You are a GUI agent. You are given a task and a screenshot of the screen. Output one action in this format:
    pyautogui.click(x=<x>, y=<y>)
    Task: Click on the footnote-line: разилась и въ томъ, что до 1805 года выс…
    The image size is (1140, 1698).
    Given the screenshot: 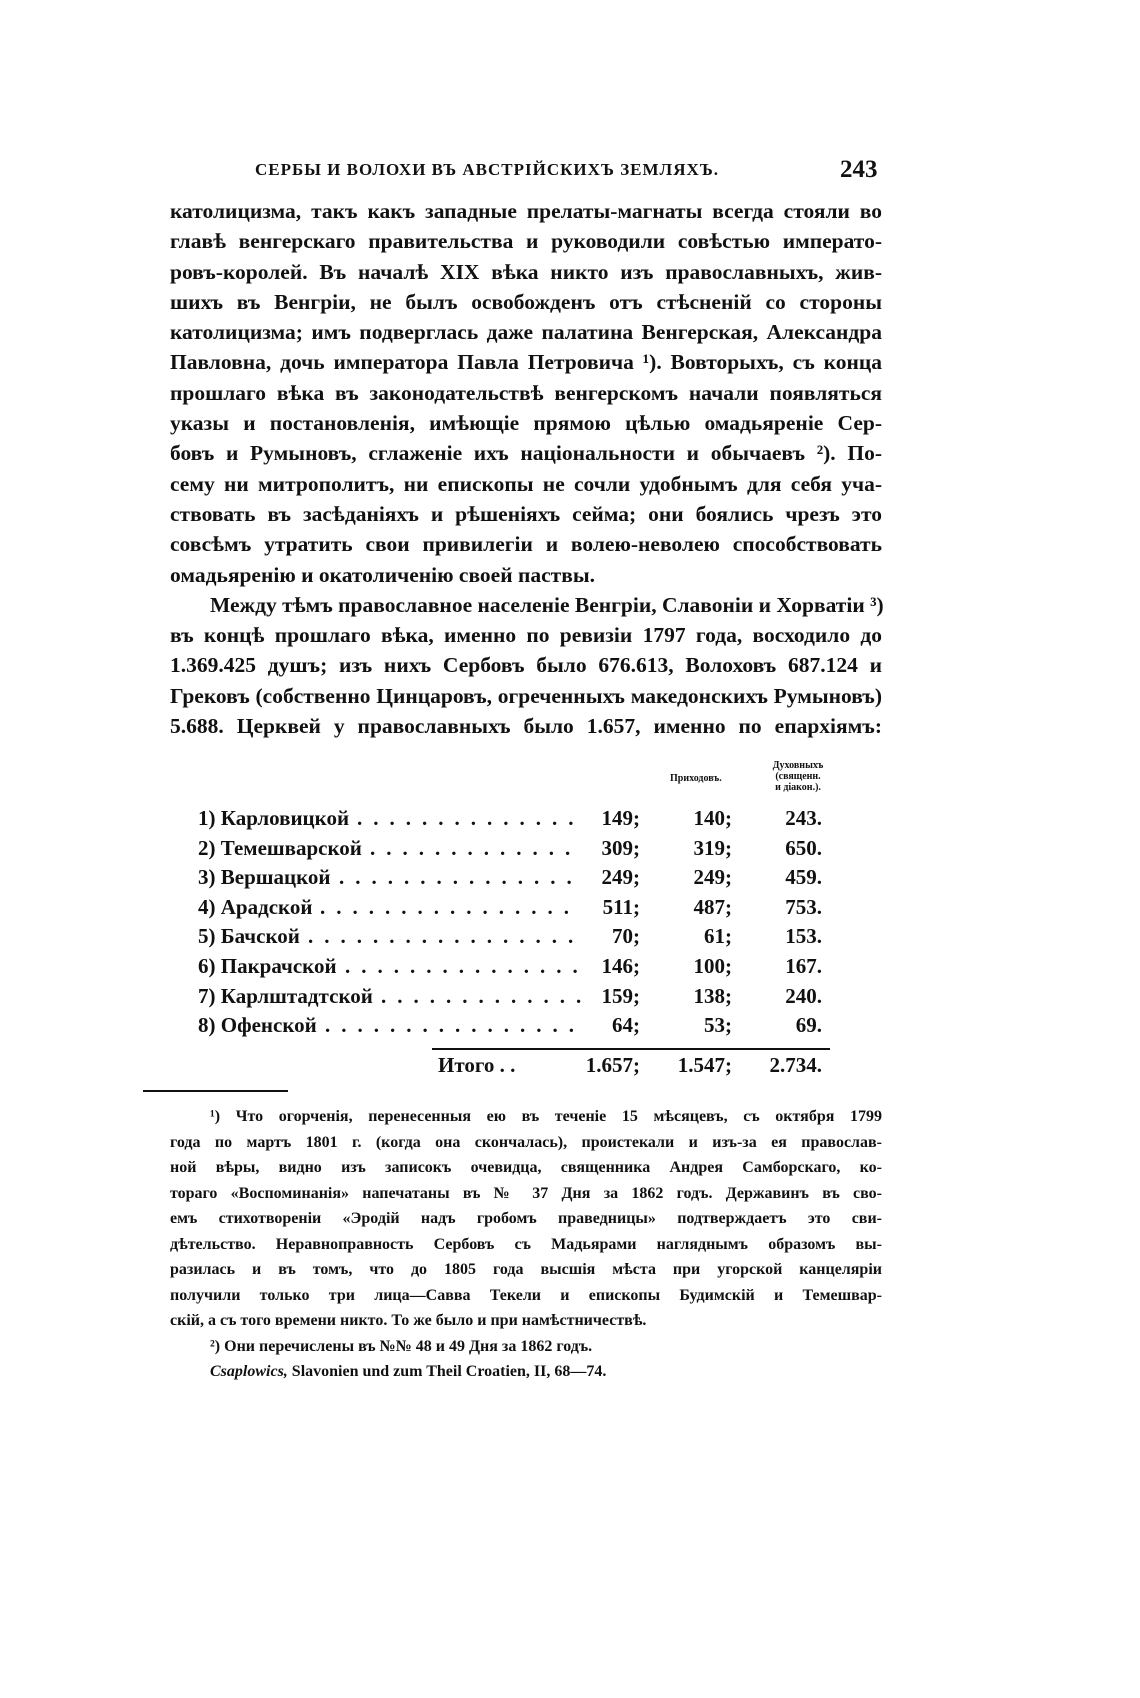 What is the action you would take?
    pyautogui.click(x=526, y=1269)
    